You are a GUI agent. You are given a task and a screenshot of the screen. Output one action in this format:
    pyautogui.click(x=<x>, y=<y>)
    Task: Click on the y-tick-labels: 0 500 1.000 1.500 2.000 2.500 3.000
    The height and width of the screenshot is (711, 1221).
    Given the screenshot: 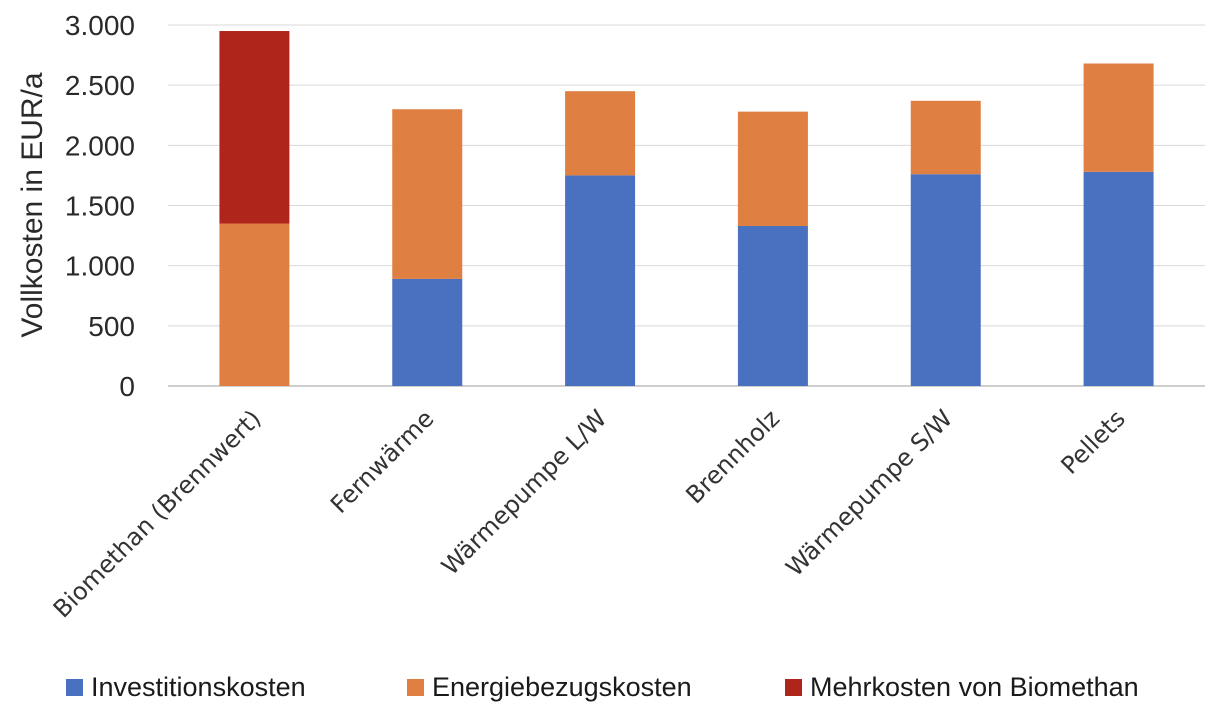 What is the action you would take?
    pyautogui.click(x=100, y=206)
    